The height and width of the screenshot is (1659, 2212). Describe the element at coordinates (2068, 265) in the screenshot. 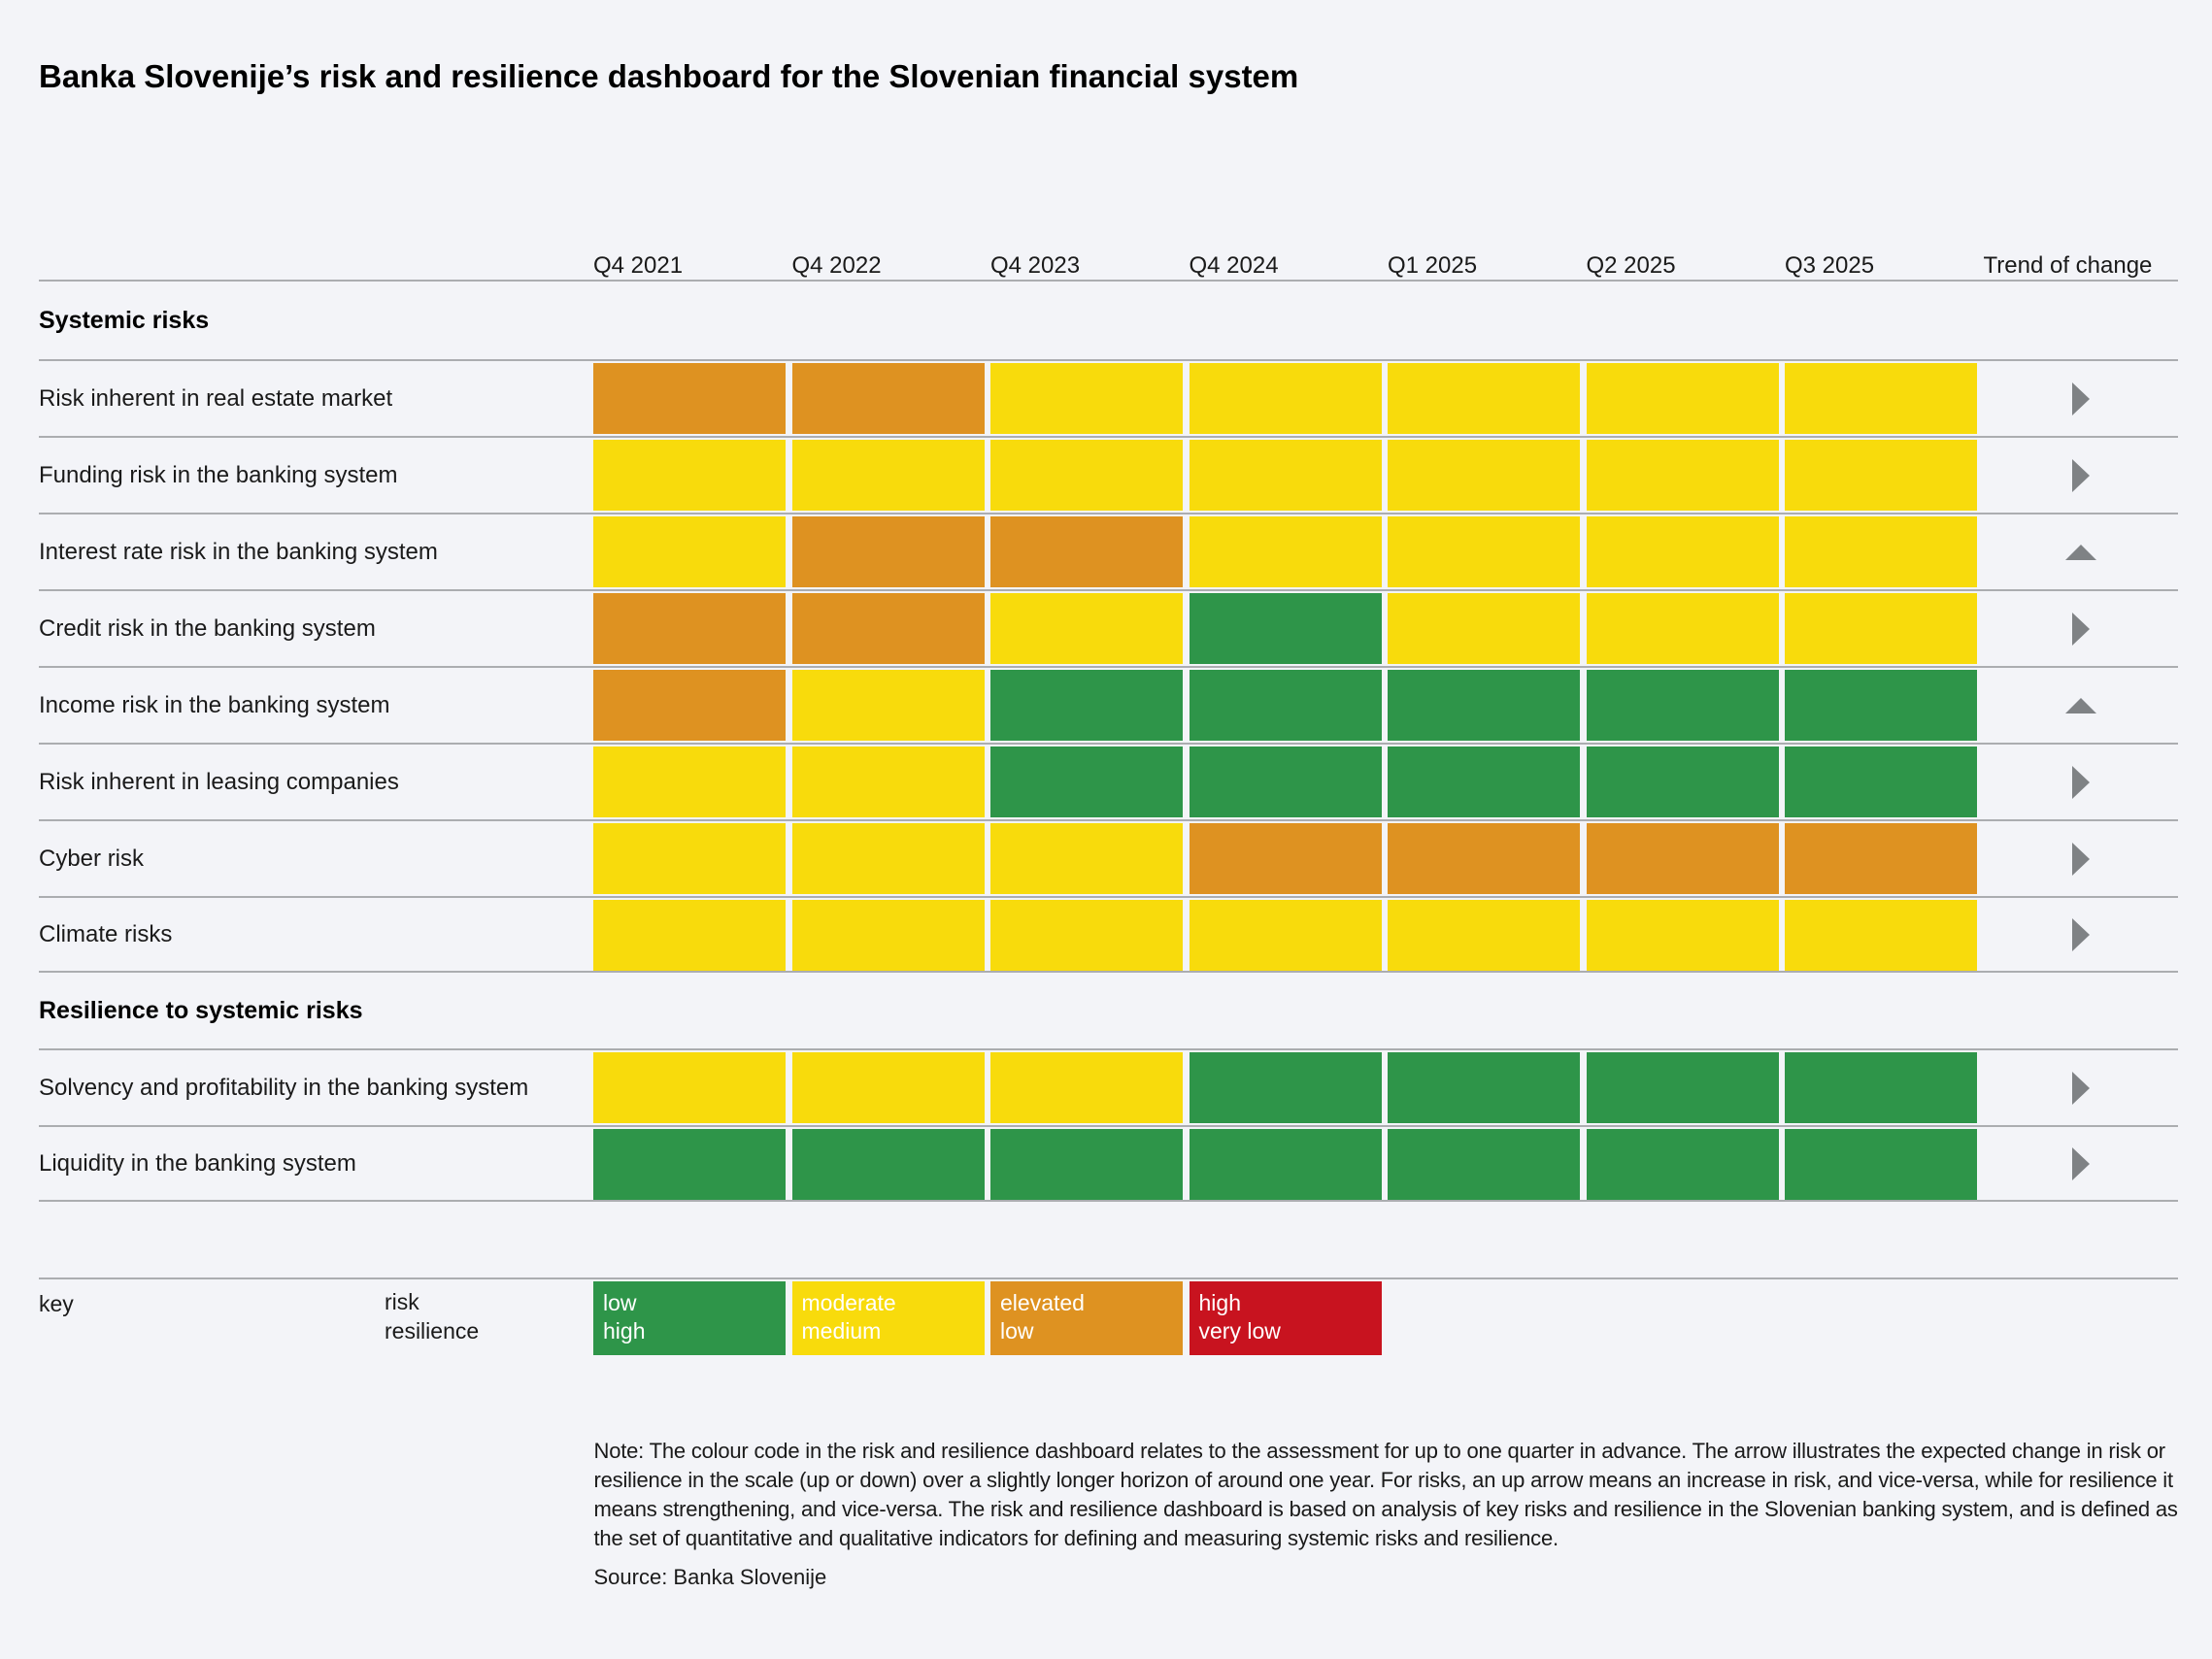

I see `column-header-trend-of-change: Trend of change` at that location.